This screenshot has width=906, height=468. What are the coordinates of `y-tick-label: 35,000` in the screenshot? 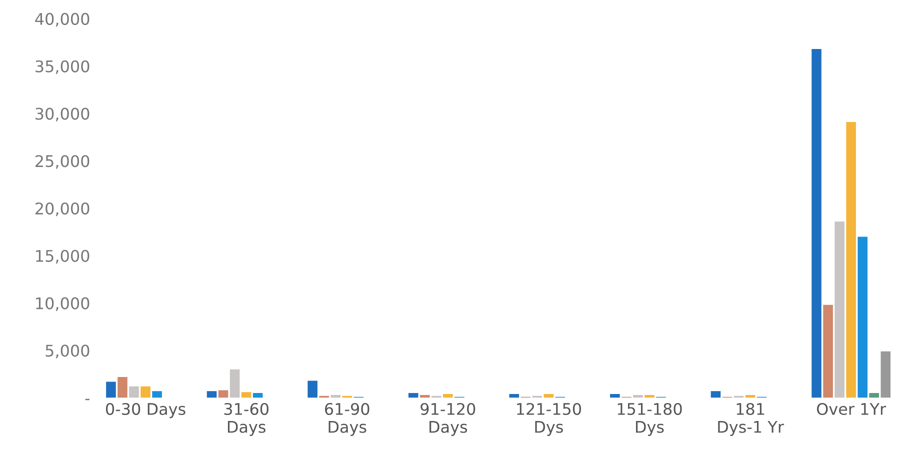 It's located at (63, 67).